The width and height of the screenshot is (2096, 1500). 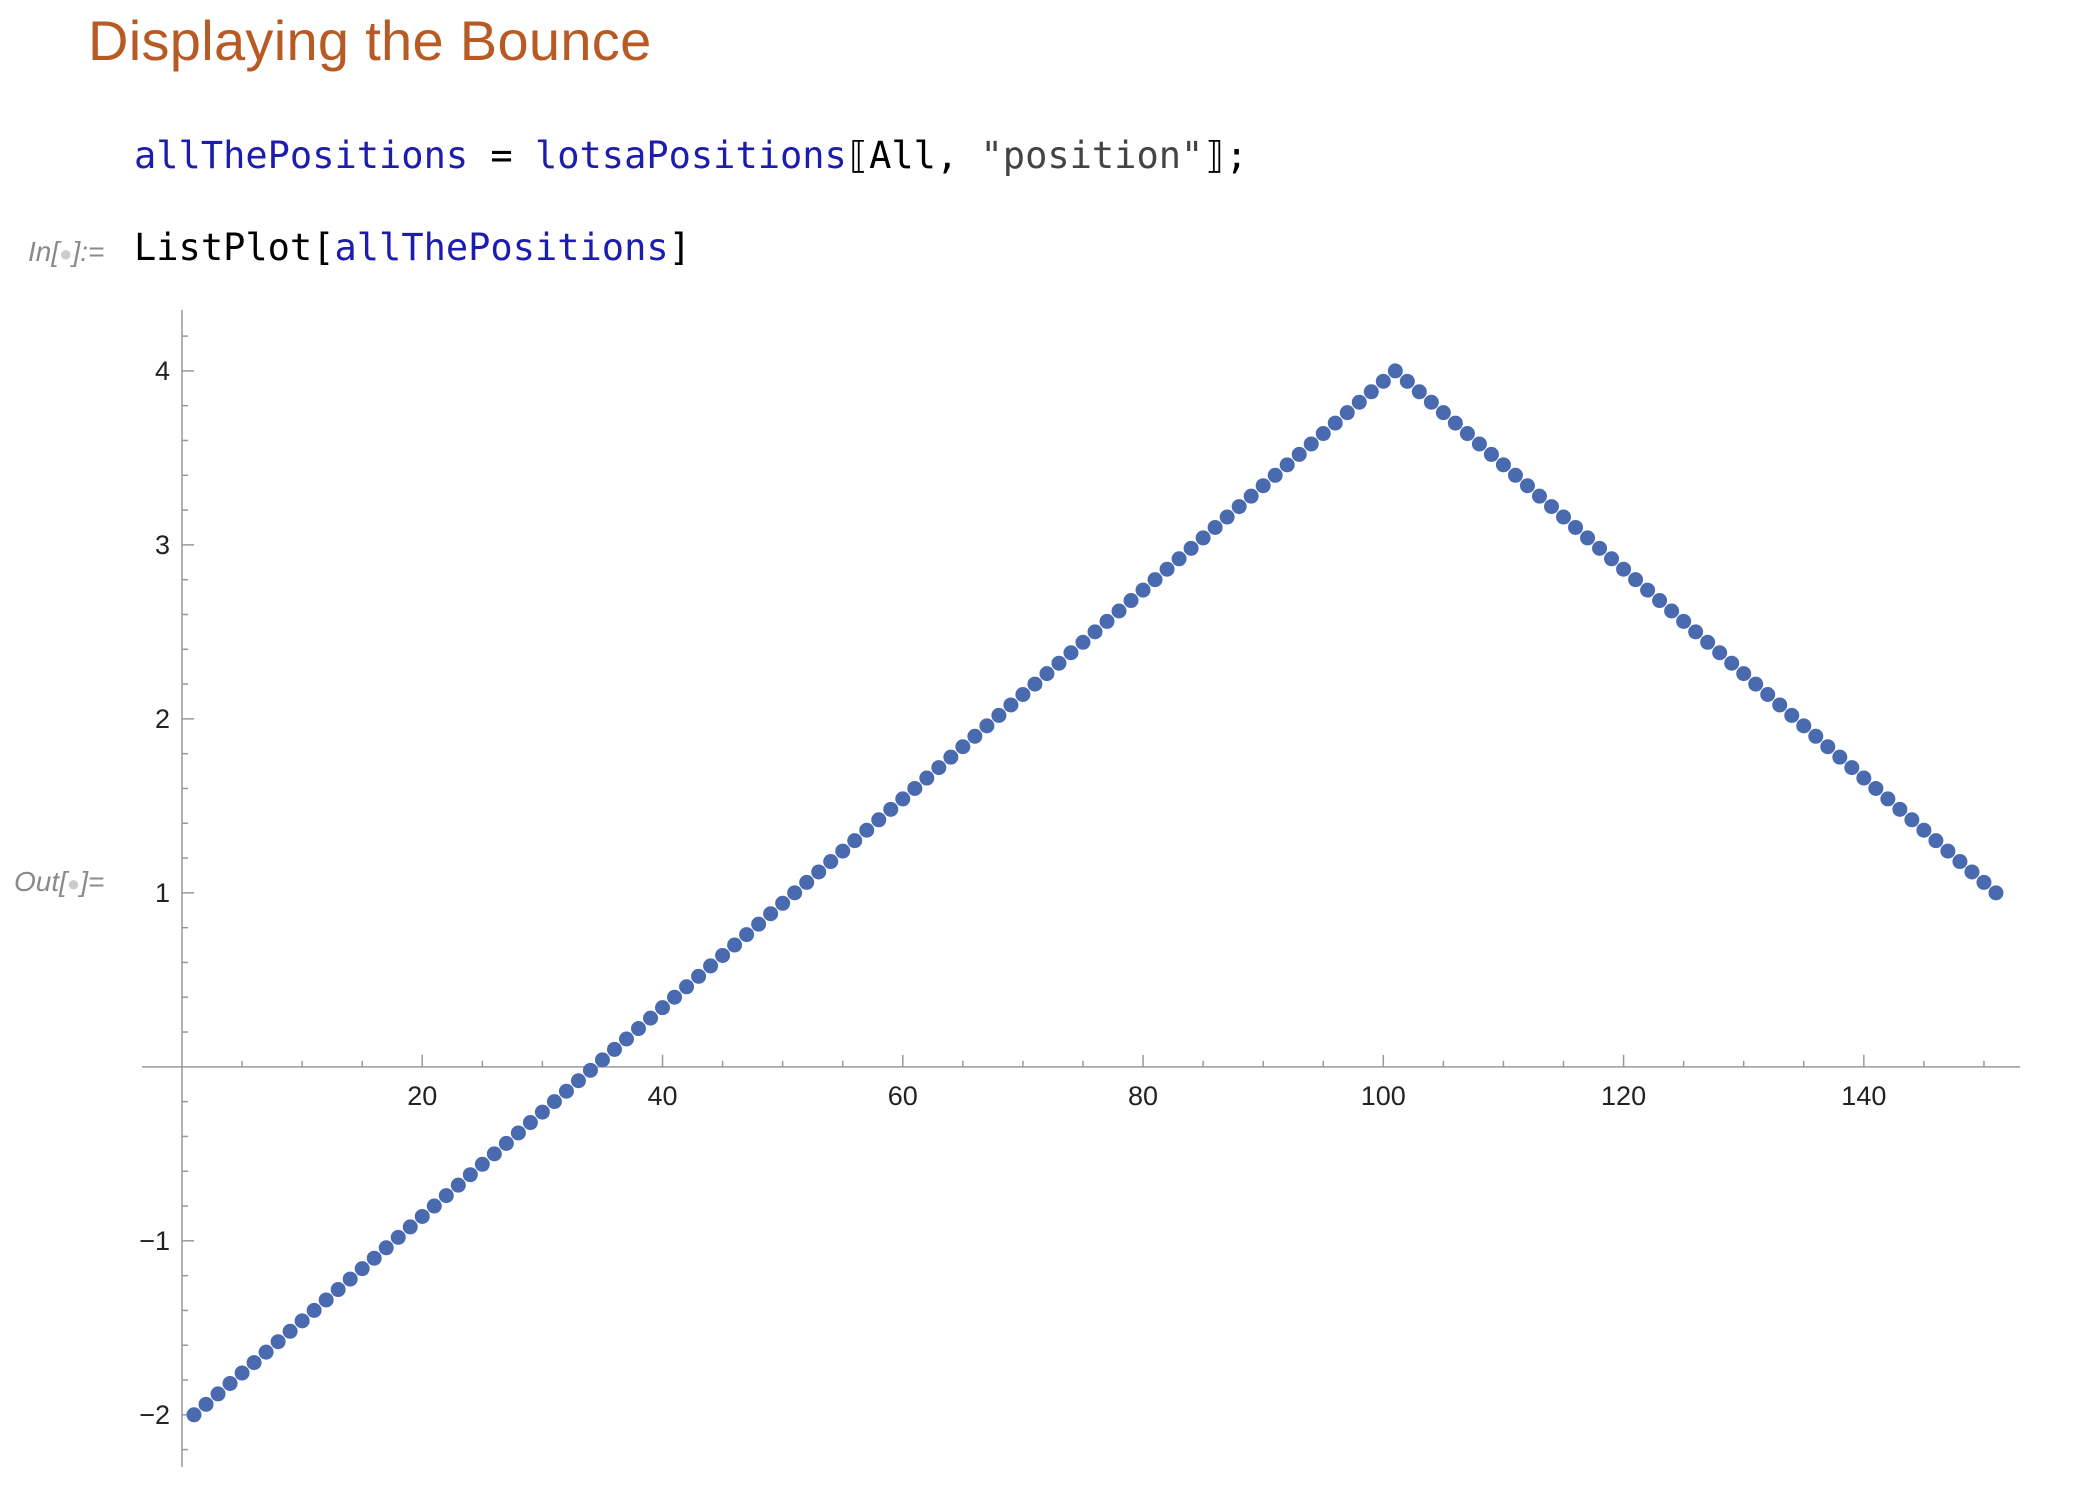 I want to click on out-label-suffix: ]=, so click(x=92, y=881).